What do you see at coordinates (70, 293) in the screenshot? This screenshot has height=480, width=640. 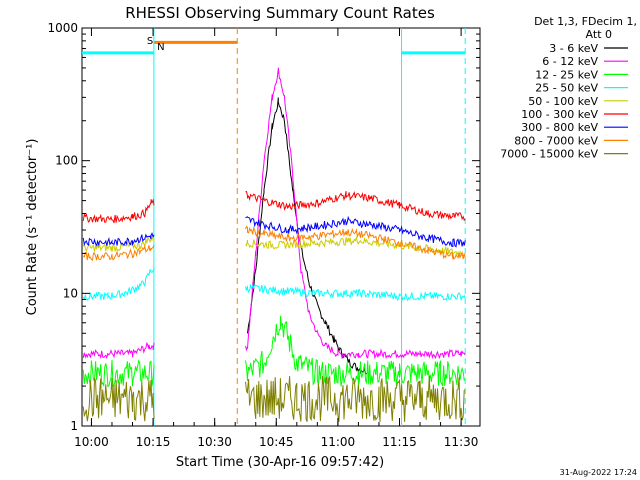 I see `y-tick-label-1: 10` at bounding box center [70, 293].